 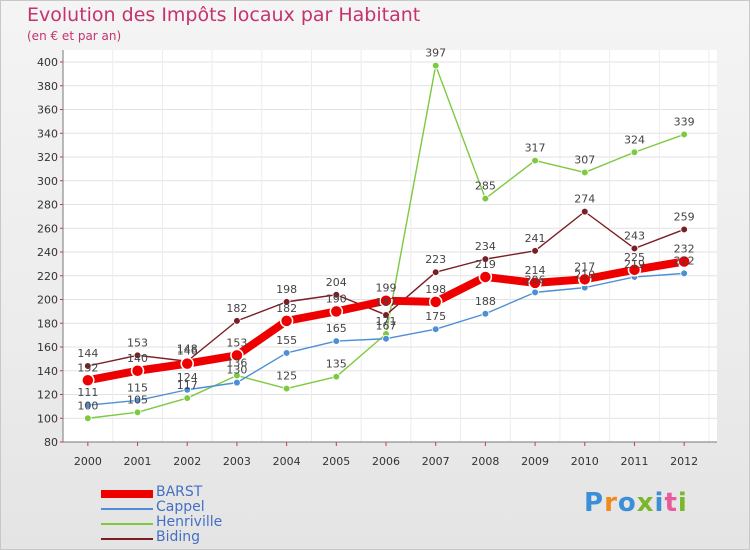 I want to click on x-tick-label: 2002, so click(x=187, y=461).